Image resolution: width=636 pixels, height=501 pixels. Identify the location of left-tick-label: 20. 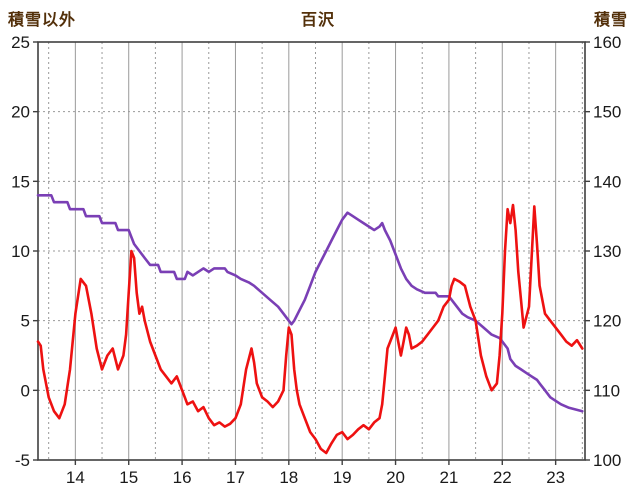
(20, 112).